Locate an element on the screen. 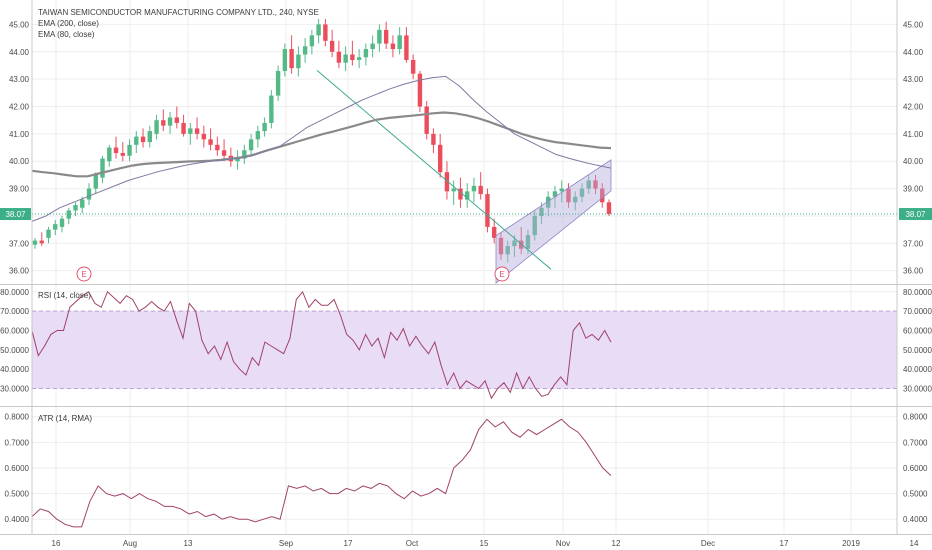 This screenshot has width=932, height=550. earnings-circle is located at coordinates (502, 274).